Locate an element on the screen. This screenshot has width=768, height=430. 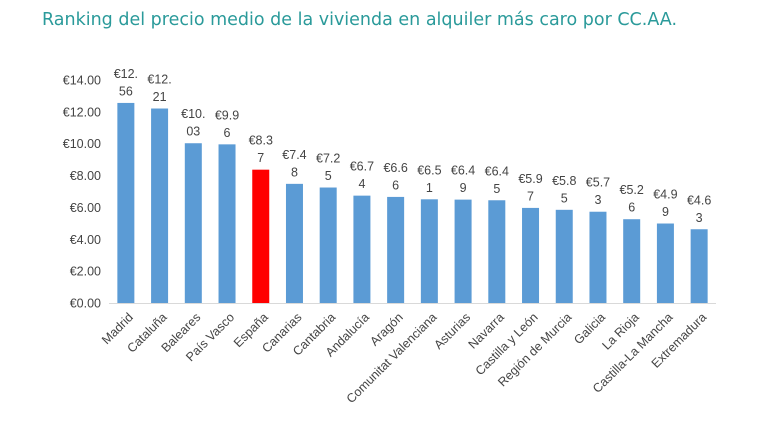
y-tick-label: €10.00 is located at coordinates (82, 144).